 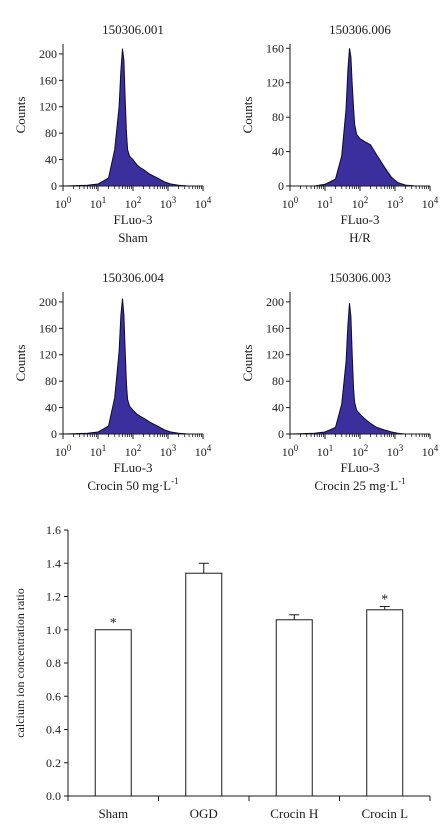 I want to click on bar-category-label: Sham, so click(x=113, y=813).